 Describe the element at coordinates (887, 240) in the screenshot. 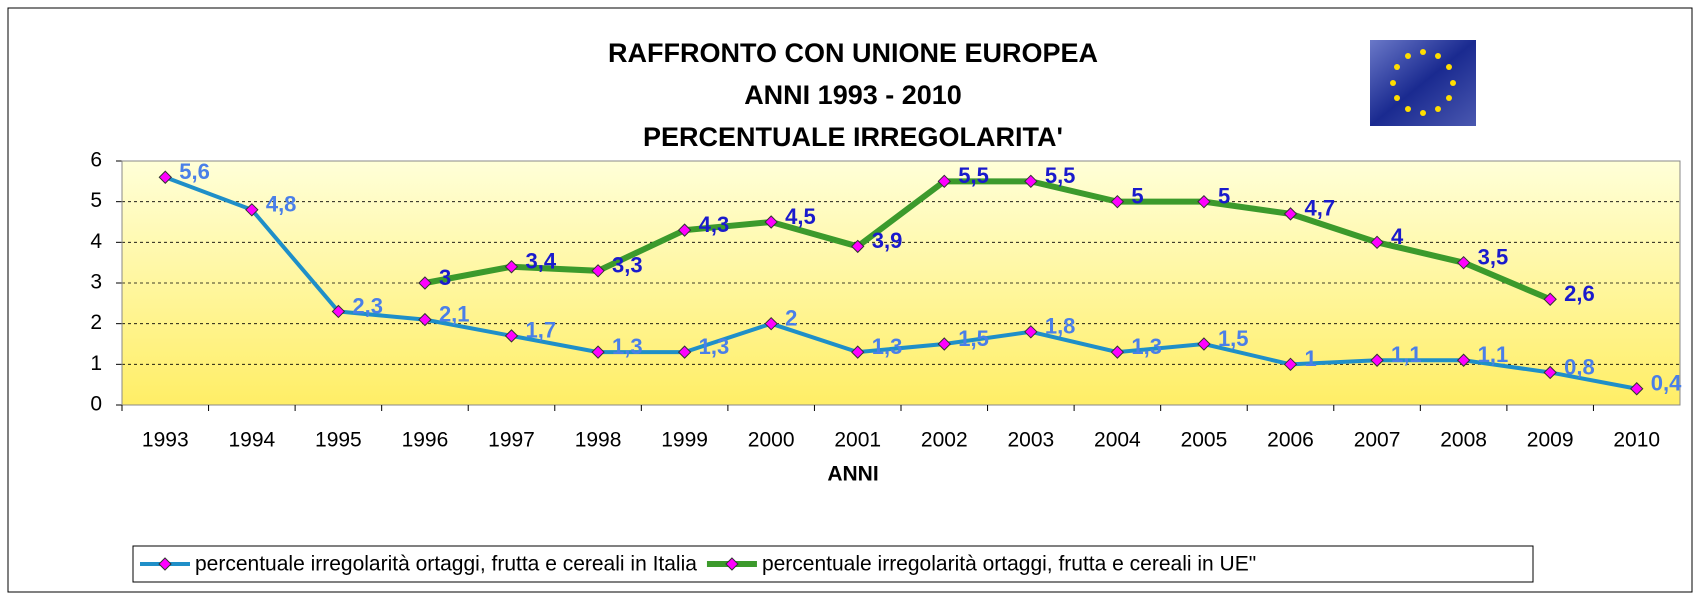

I see `data-label: 3,9` at that location.